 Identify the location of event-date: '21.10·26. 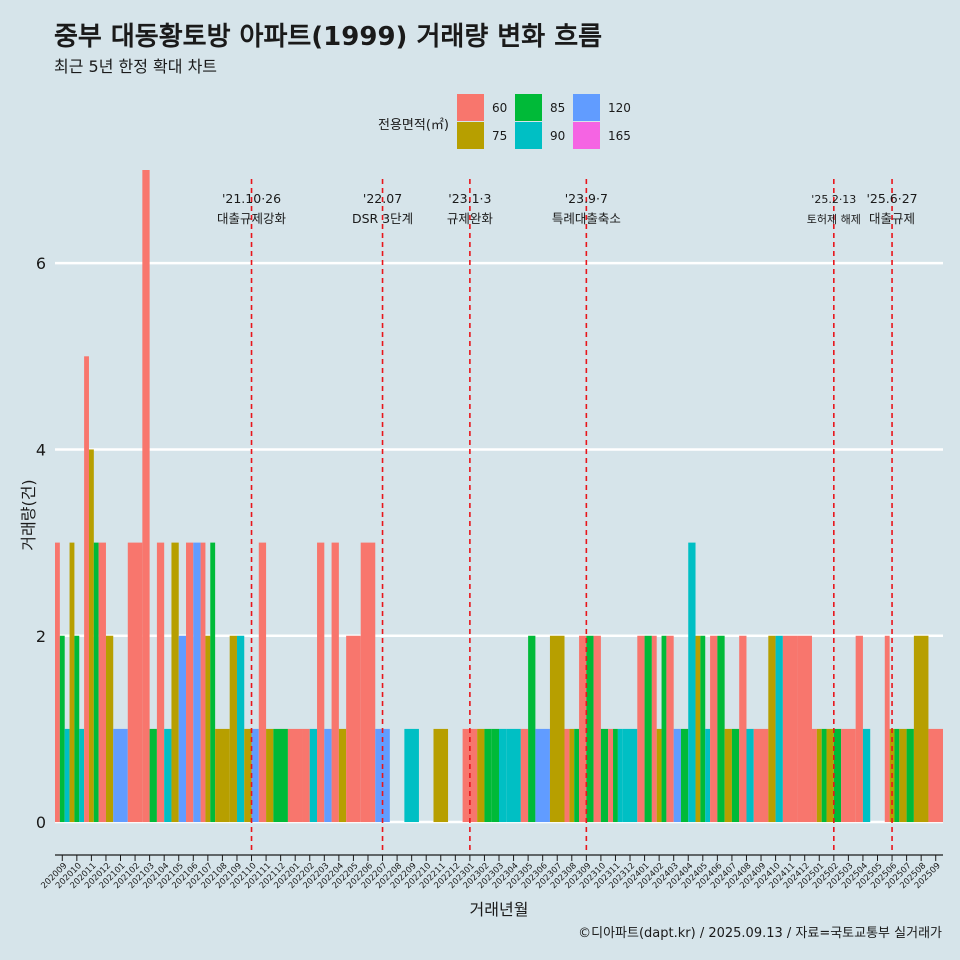
(251, 198).